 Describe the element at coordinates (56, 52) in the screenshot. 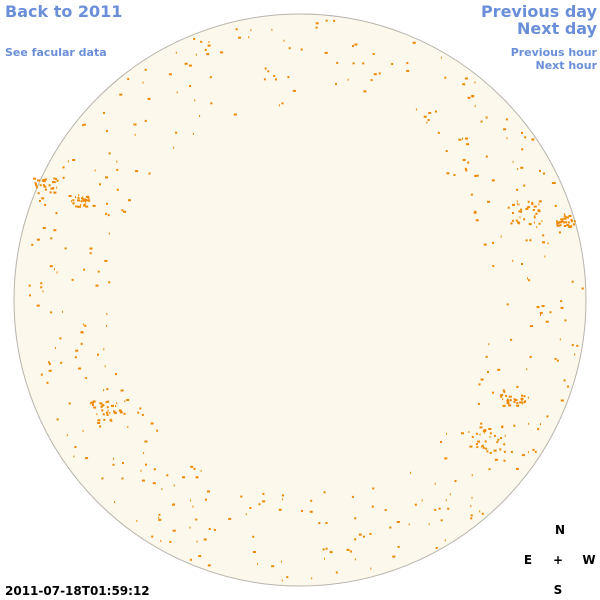

I see `facular-link: See facular data` at that location.